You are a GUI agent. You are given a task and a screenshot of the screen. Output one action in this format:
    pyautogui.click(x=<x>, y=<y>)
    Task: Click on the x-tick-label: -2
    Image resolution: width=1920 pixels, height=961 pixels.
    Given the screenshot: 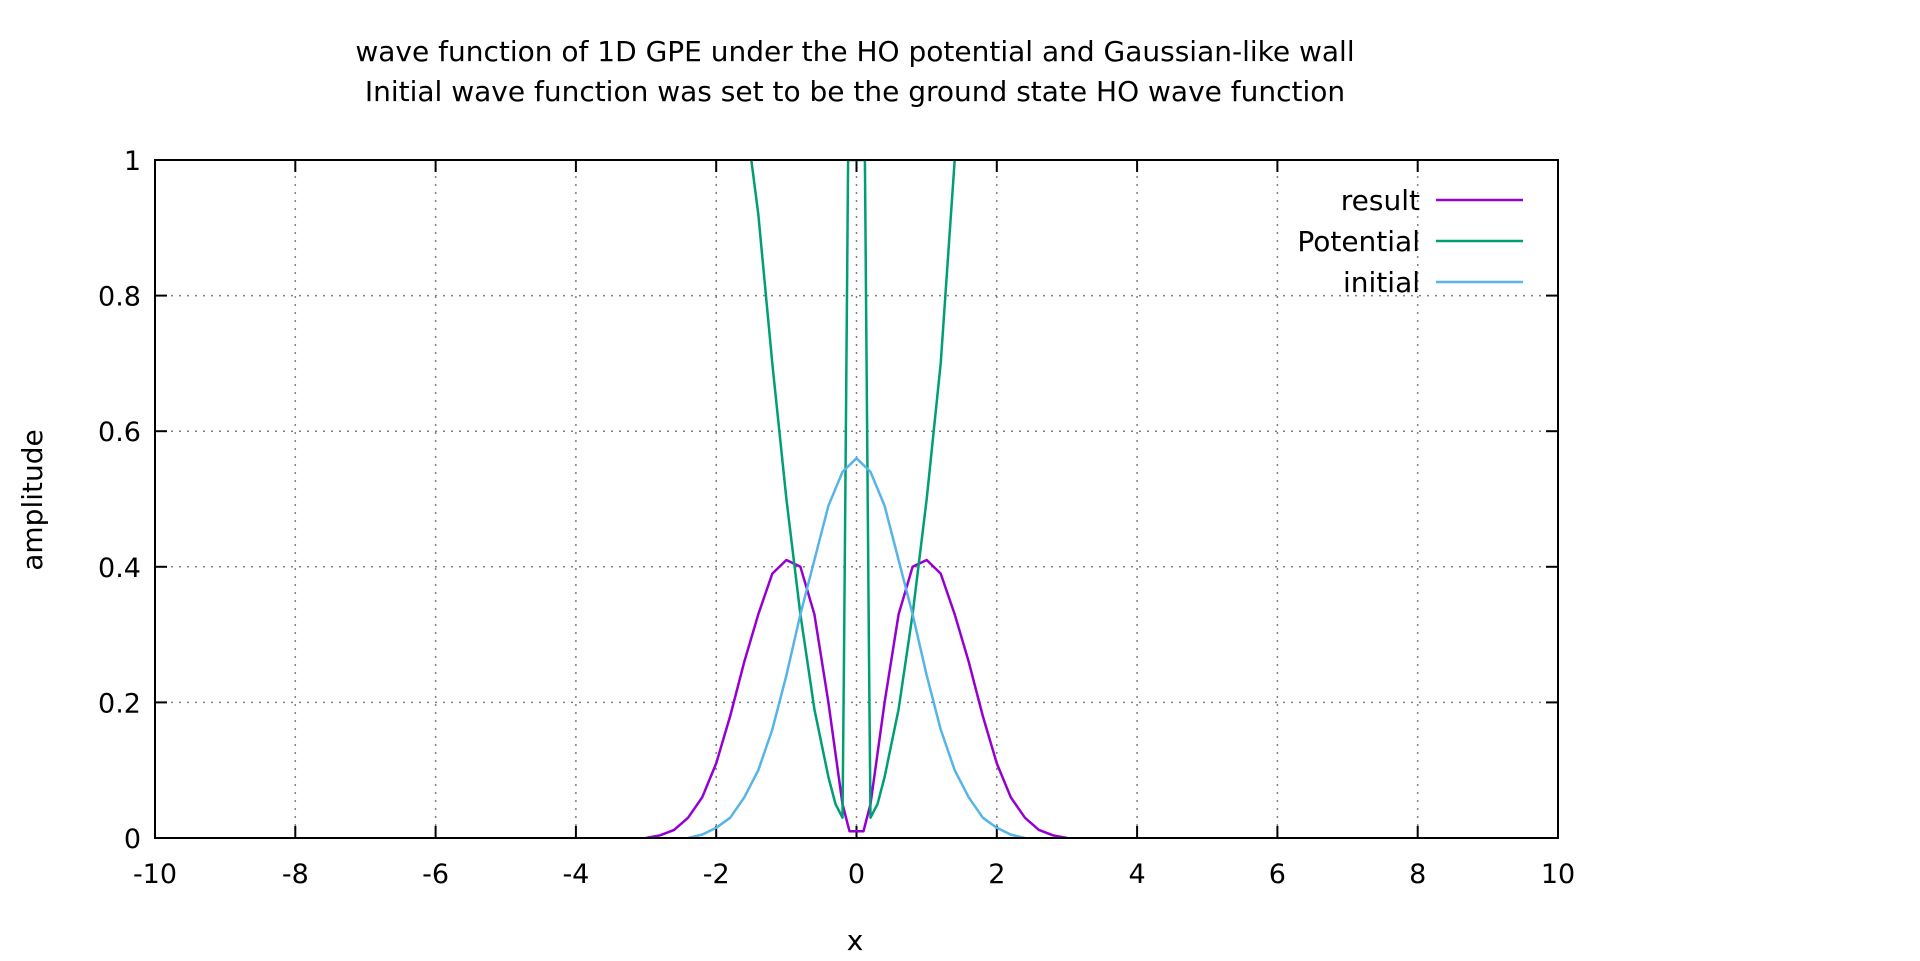 What is the action you would take?
    pyautogui.click(x=716, y=874)
    